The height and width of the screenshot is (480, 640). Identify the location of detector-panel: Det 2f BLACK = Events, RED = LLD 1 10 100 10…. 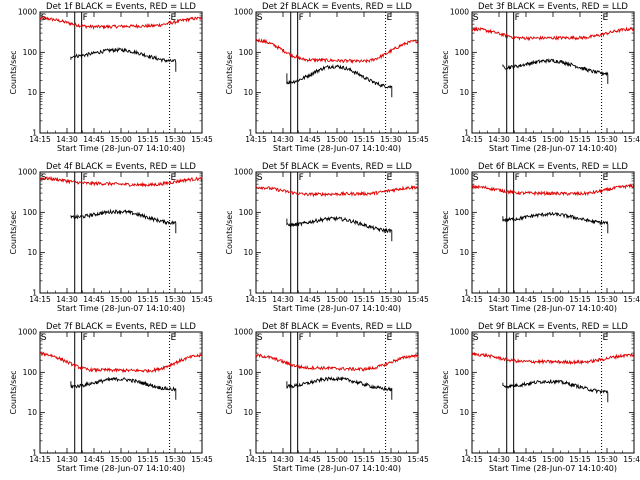
(327, 77).